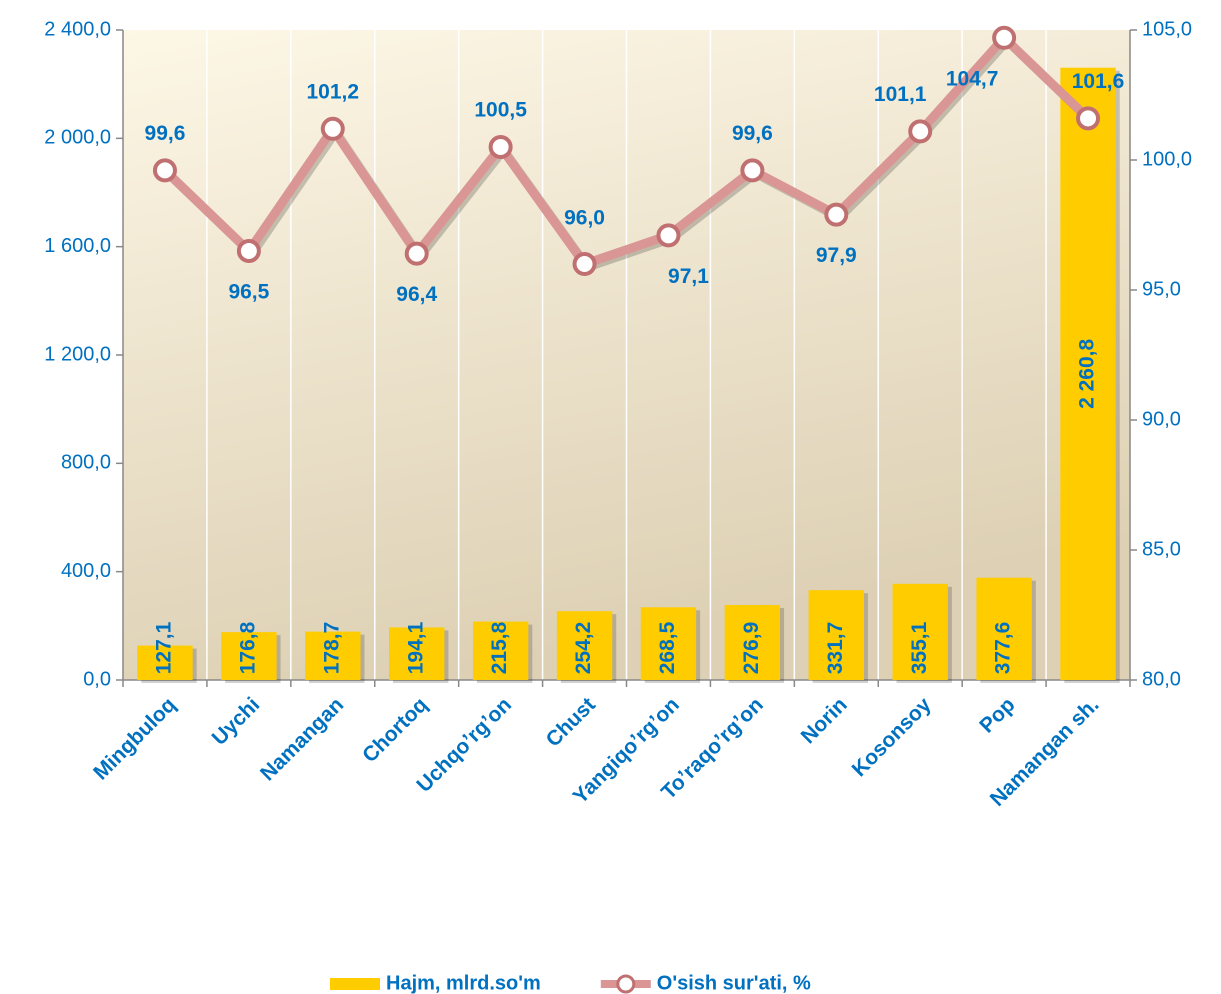 This screenshot has height=994, width=1221. I want to click on data-label: 215,8, so click(499, 647).